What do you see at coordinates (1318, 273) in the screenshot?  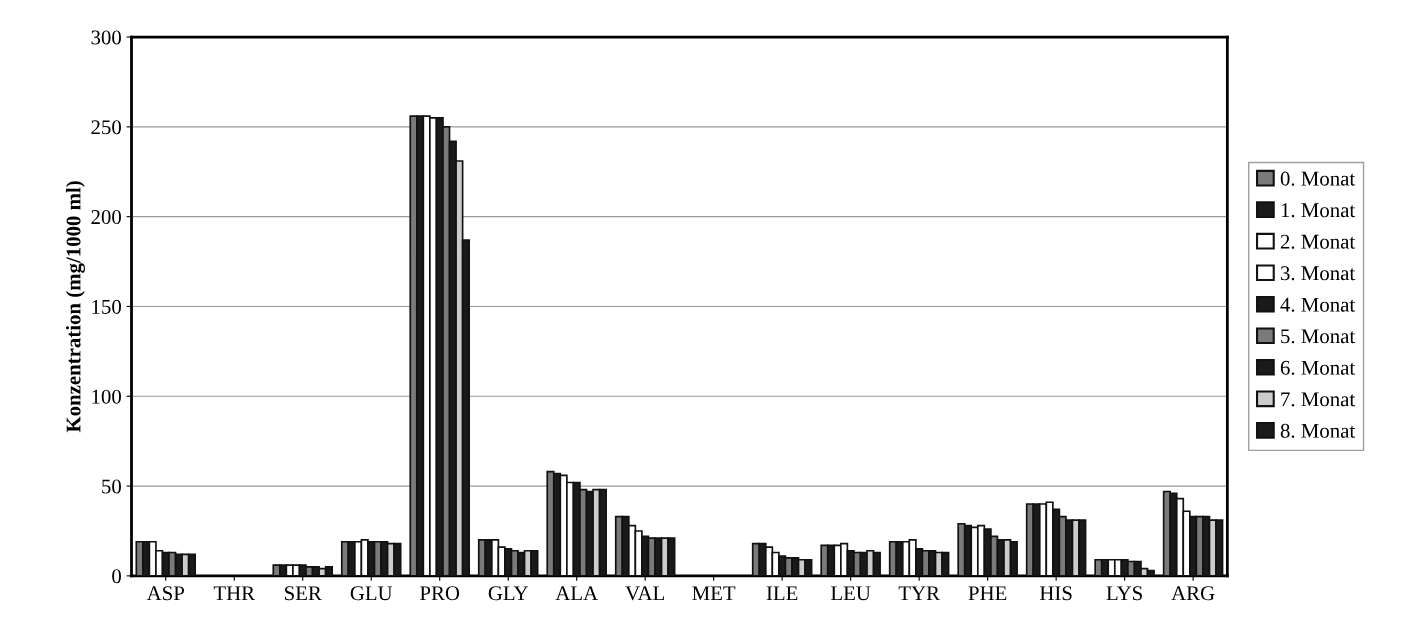 I see `legend-label: 3. Monat` at bounding box center [1318, 273].